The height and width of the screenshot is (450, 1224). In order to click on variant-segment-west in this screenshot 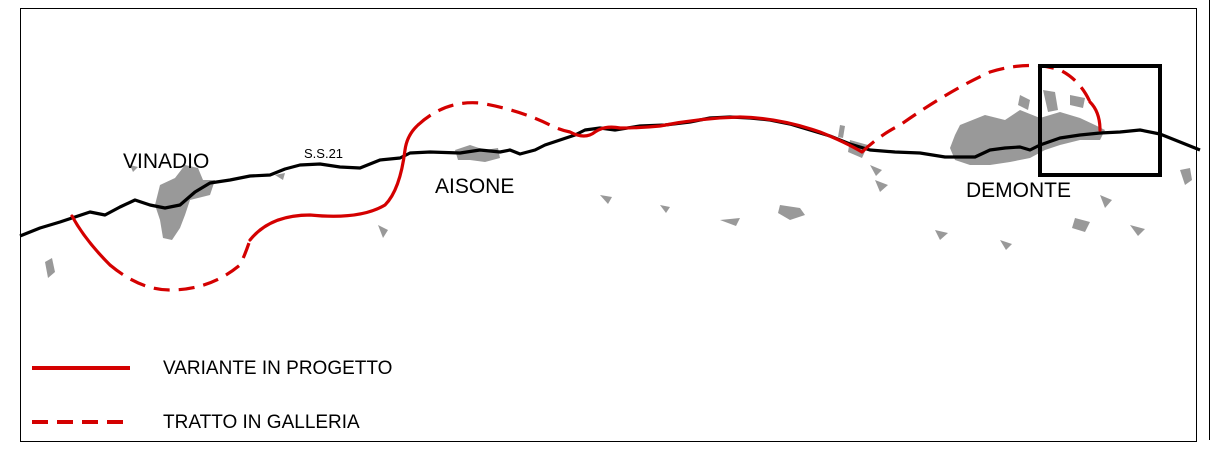, I will do `click(91, 240)`.